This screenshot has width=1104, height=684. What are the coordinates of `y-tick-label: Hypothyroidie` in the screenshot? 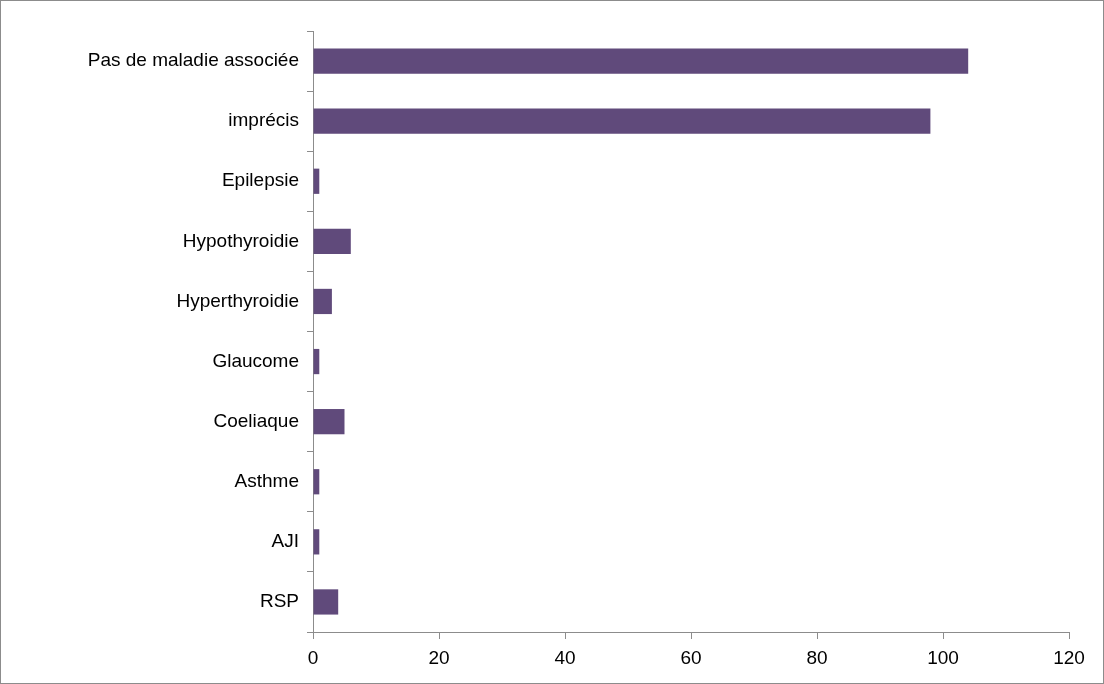 It's located at (240, 240).